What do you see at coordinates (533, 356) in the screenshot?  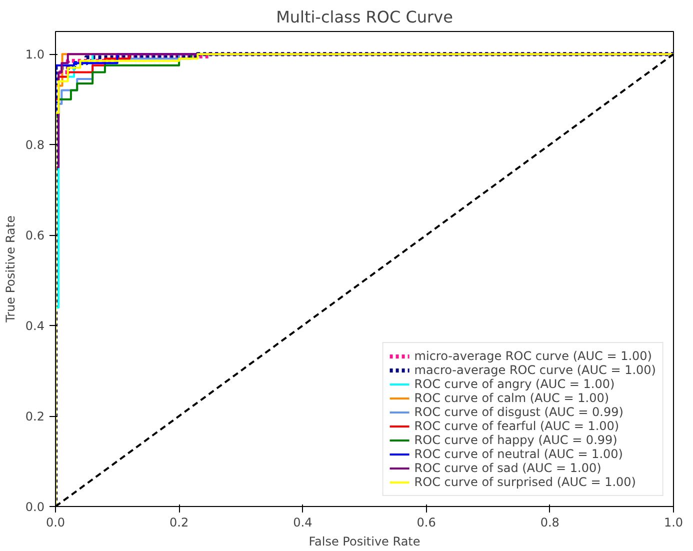 I see `legend-label: micro-average ROC curve (AUC = 1.00)` at bounding box center [533, 356].